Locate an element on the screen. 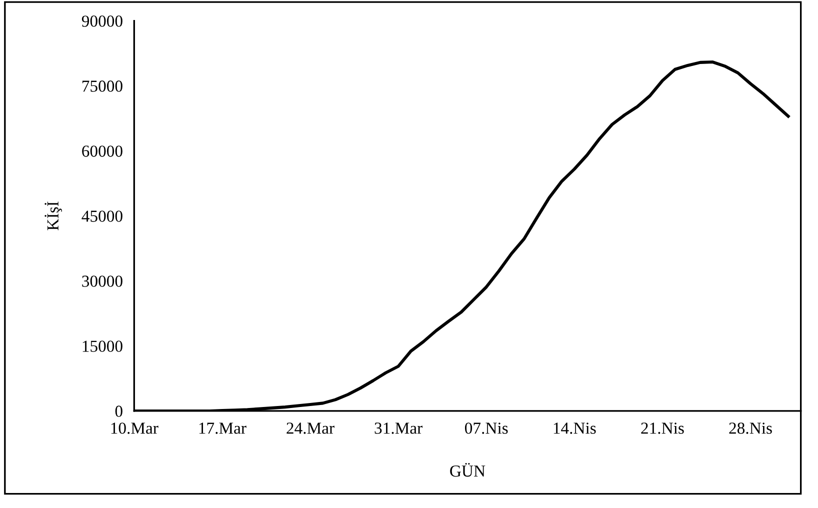 The height and width of the screenshot is (508, 818). x-tick-label: 10.Mar is located at coordinates (134, 428).